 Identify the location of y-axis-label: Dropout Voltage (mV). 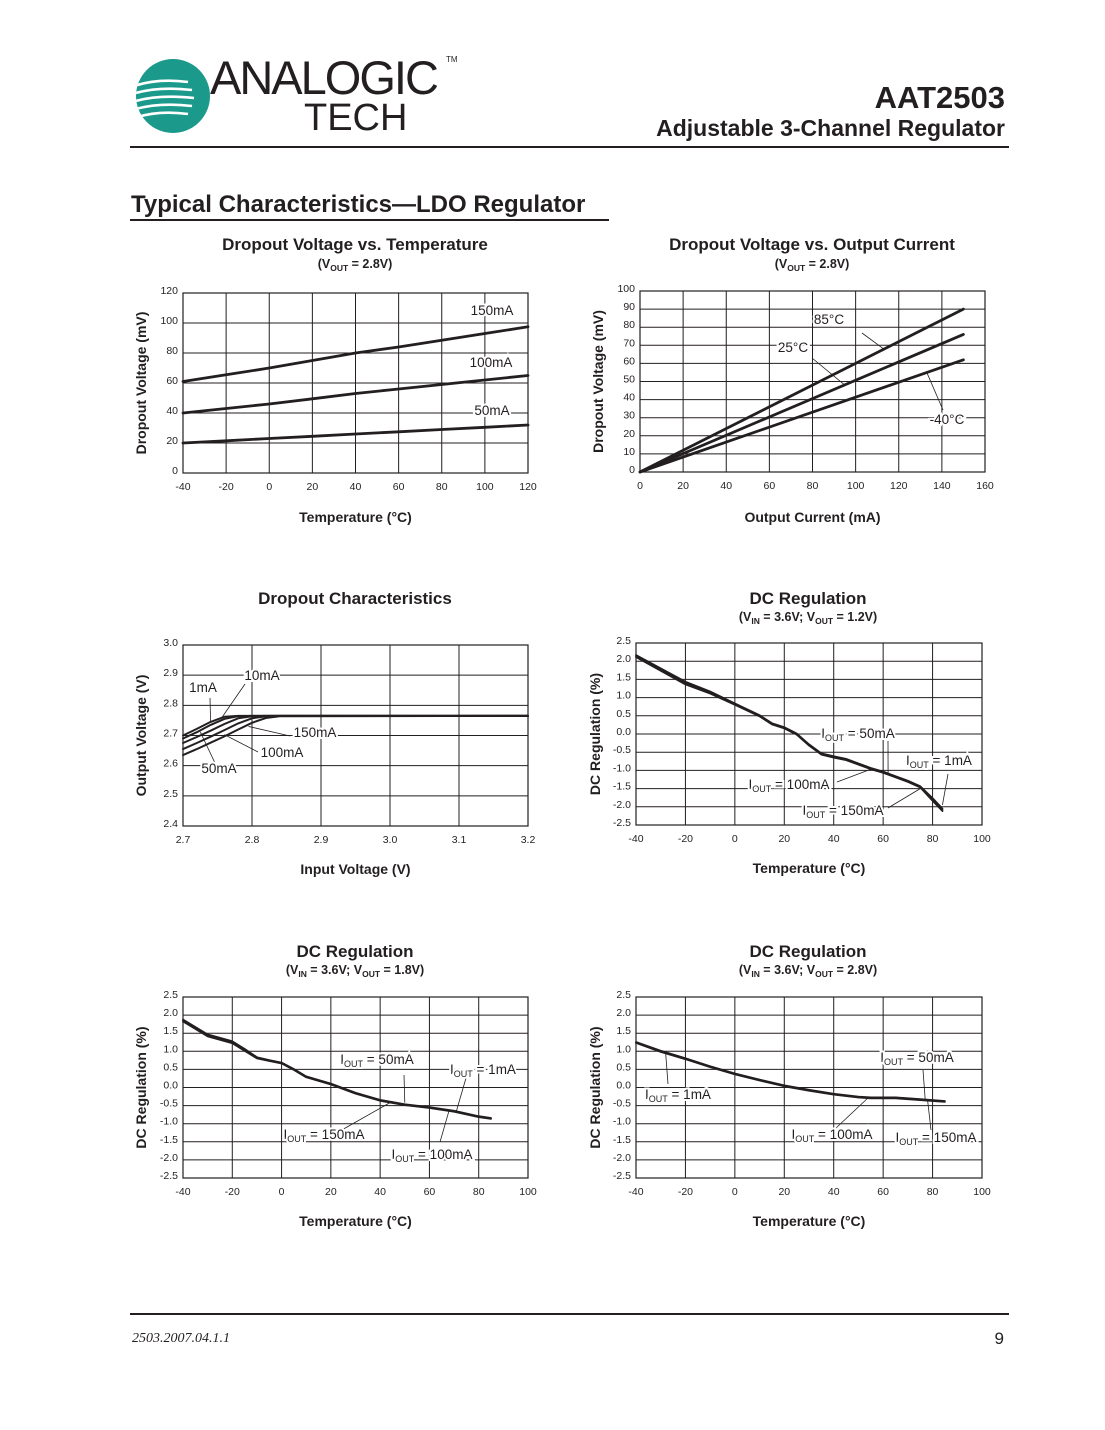
(598, 381).